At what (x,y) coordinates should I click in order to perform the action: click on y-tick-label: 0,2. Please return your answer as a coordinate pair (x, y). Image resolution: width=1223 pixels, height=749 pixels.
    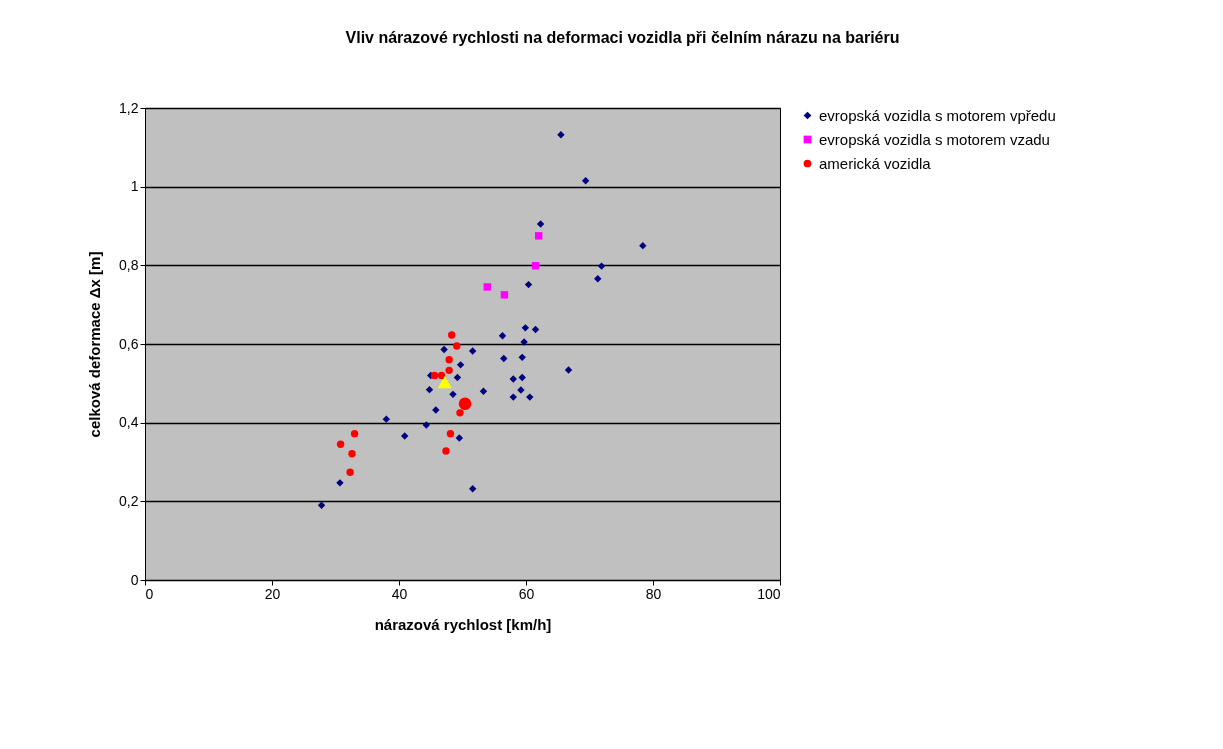
    Looking at the image, I should click on (129, 500).